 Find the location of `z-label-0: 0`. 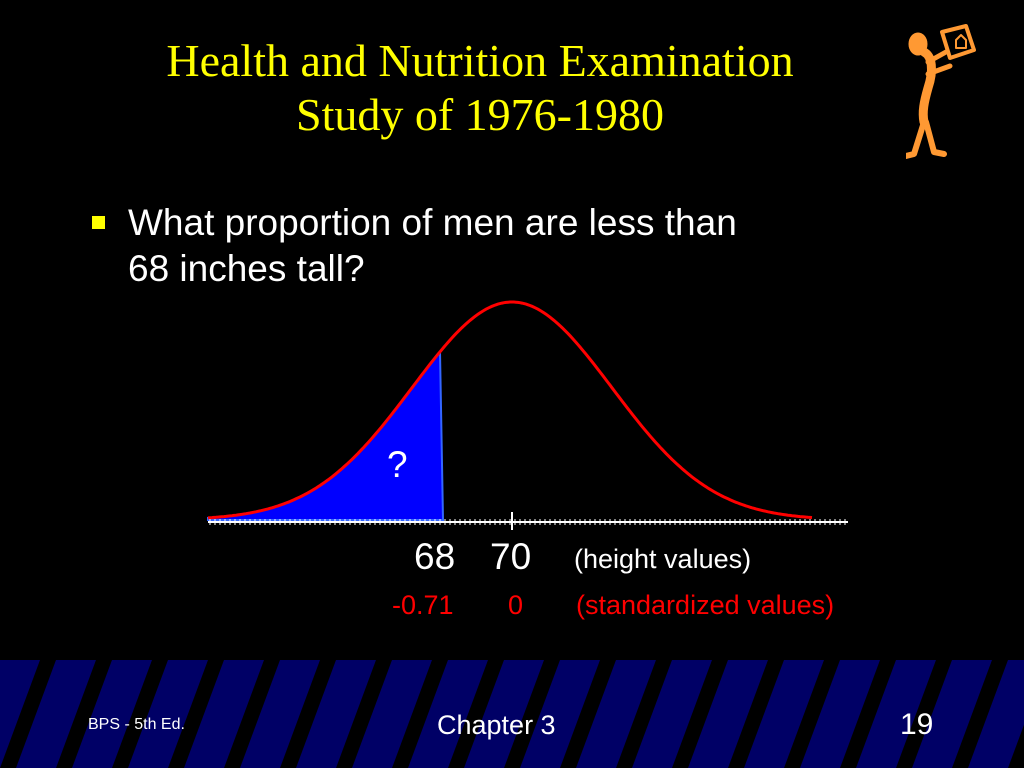

z-label-0: 0 is located at coordinates (516, 605).